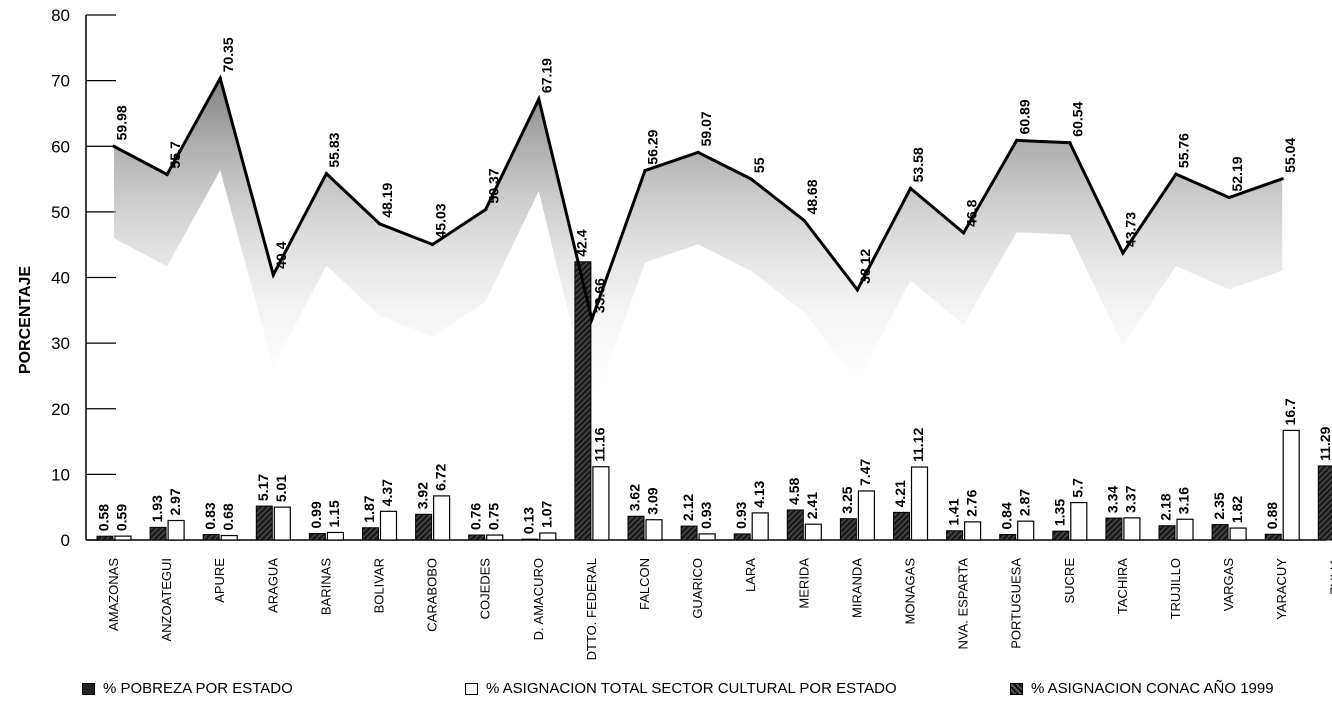 Image resolution: width=1332 pixels, height=712 pixels. What do you see at coordinates (272, 585) in the screenshot?
I see `x-tick-label: ARAGUA` at bounding box center [272, 585].